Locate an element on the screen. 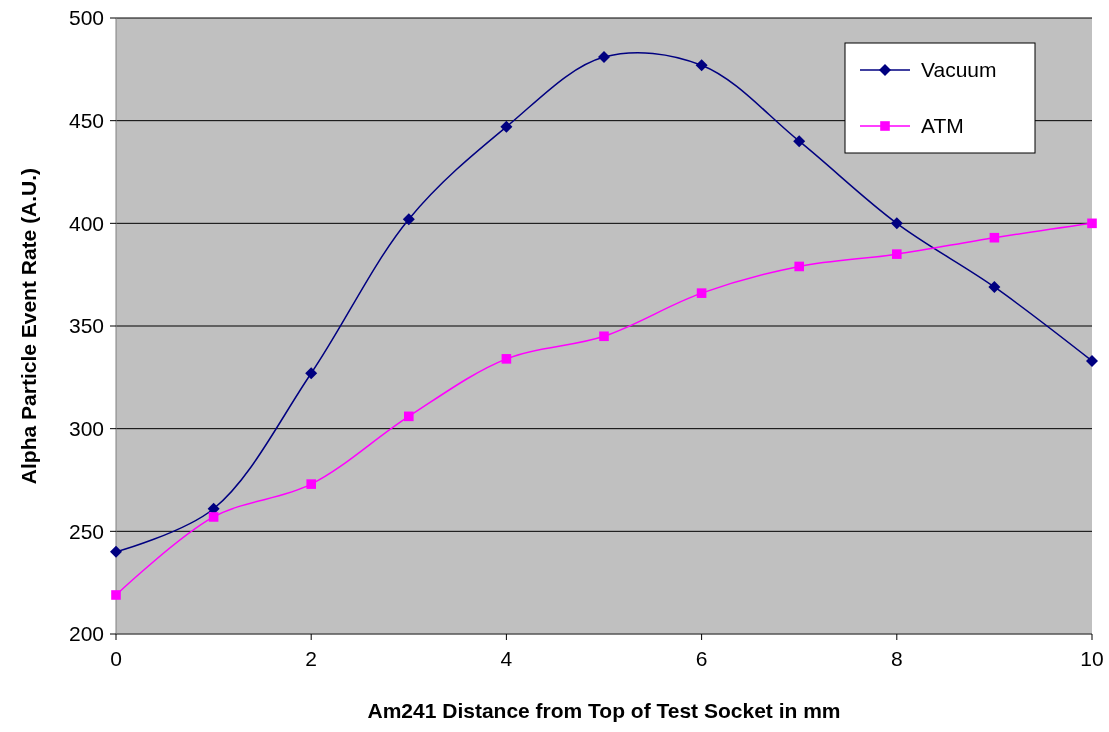  x-tick-label: 10 is located at coordinates (1092, 658).